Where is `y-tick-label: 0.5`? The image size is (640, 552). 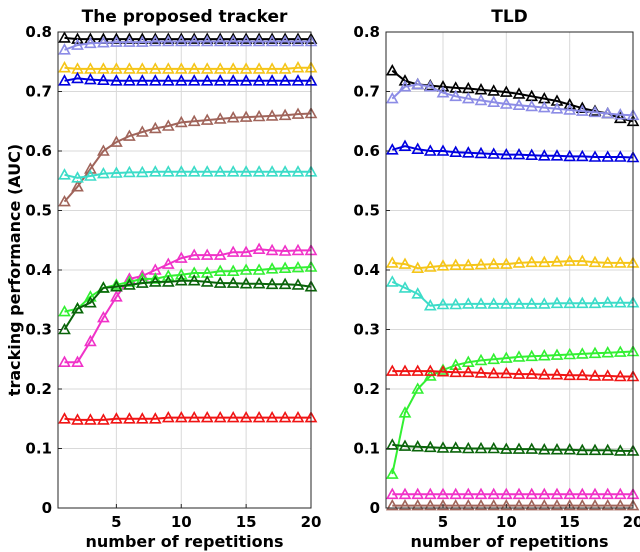 y-tick-label: 0.5 is located at coordinates (366, 211).